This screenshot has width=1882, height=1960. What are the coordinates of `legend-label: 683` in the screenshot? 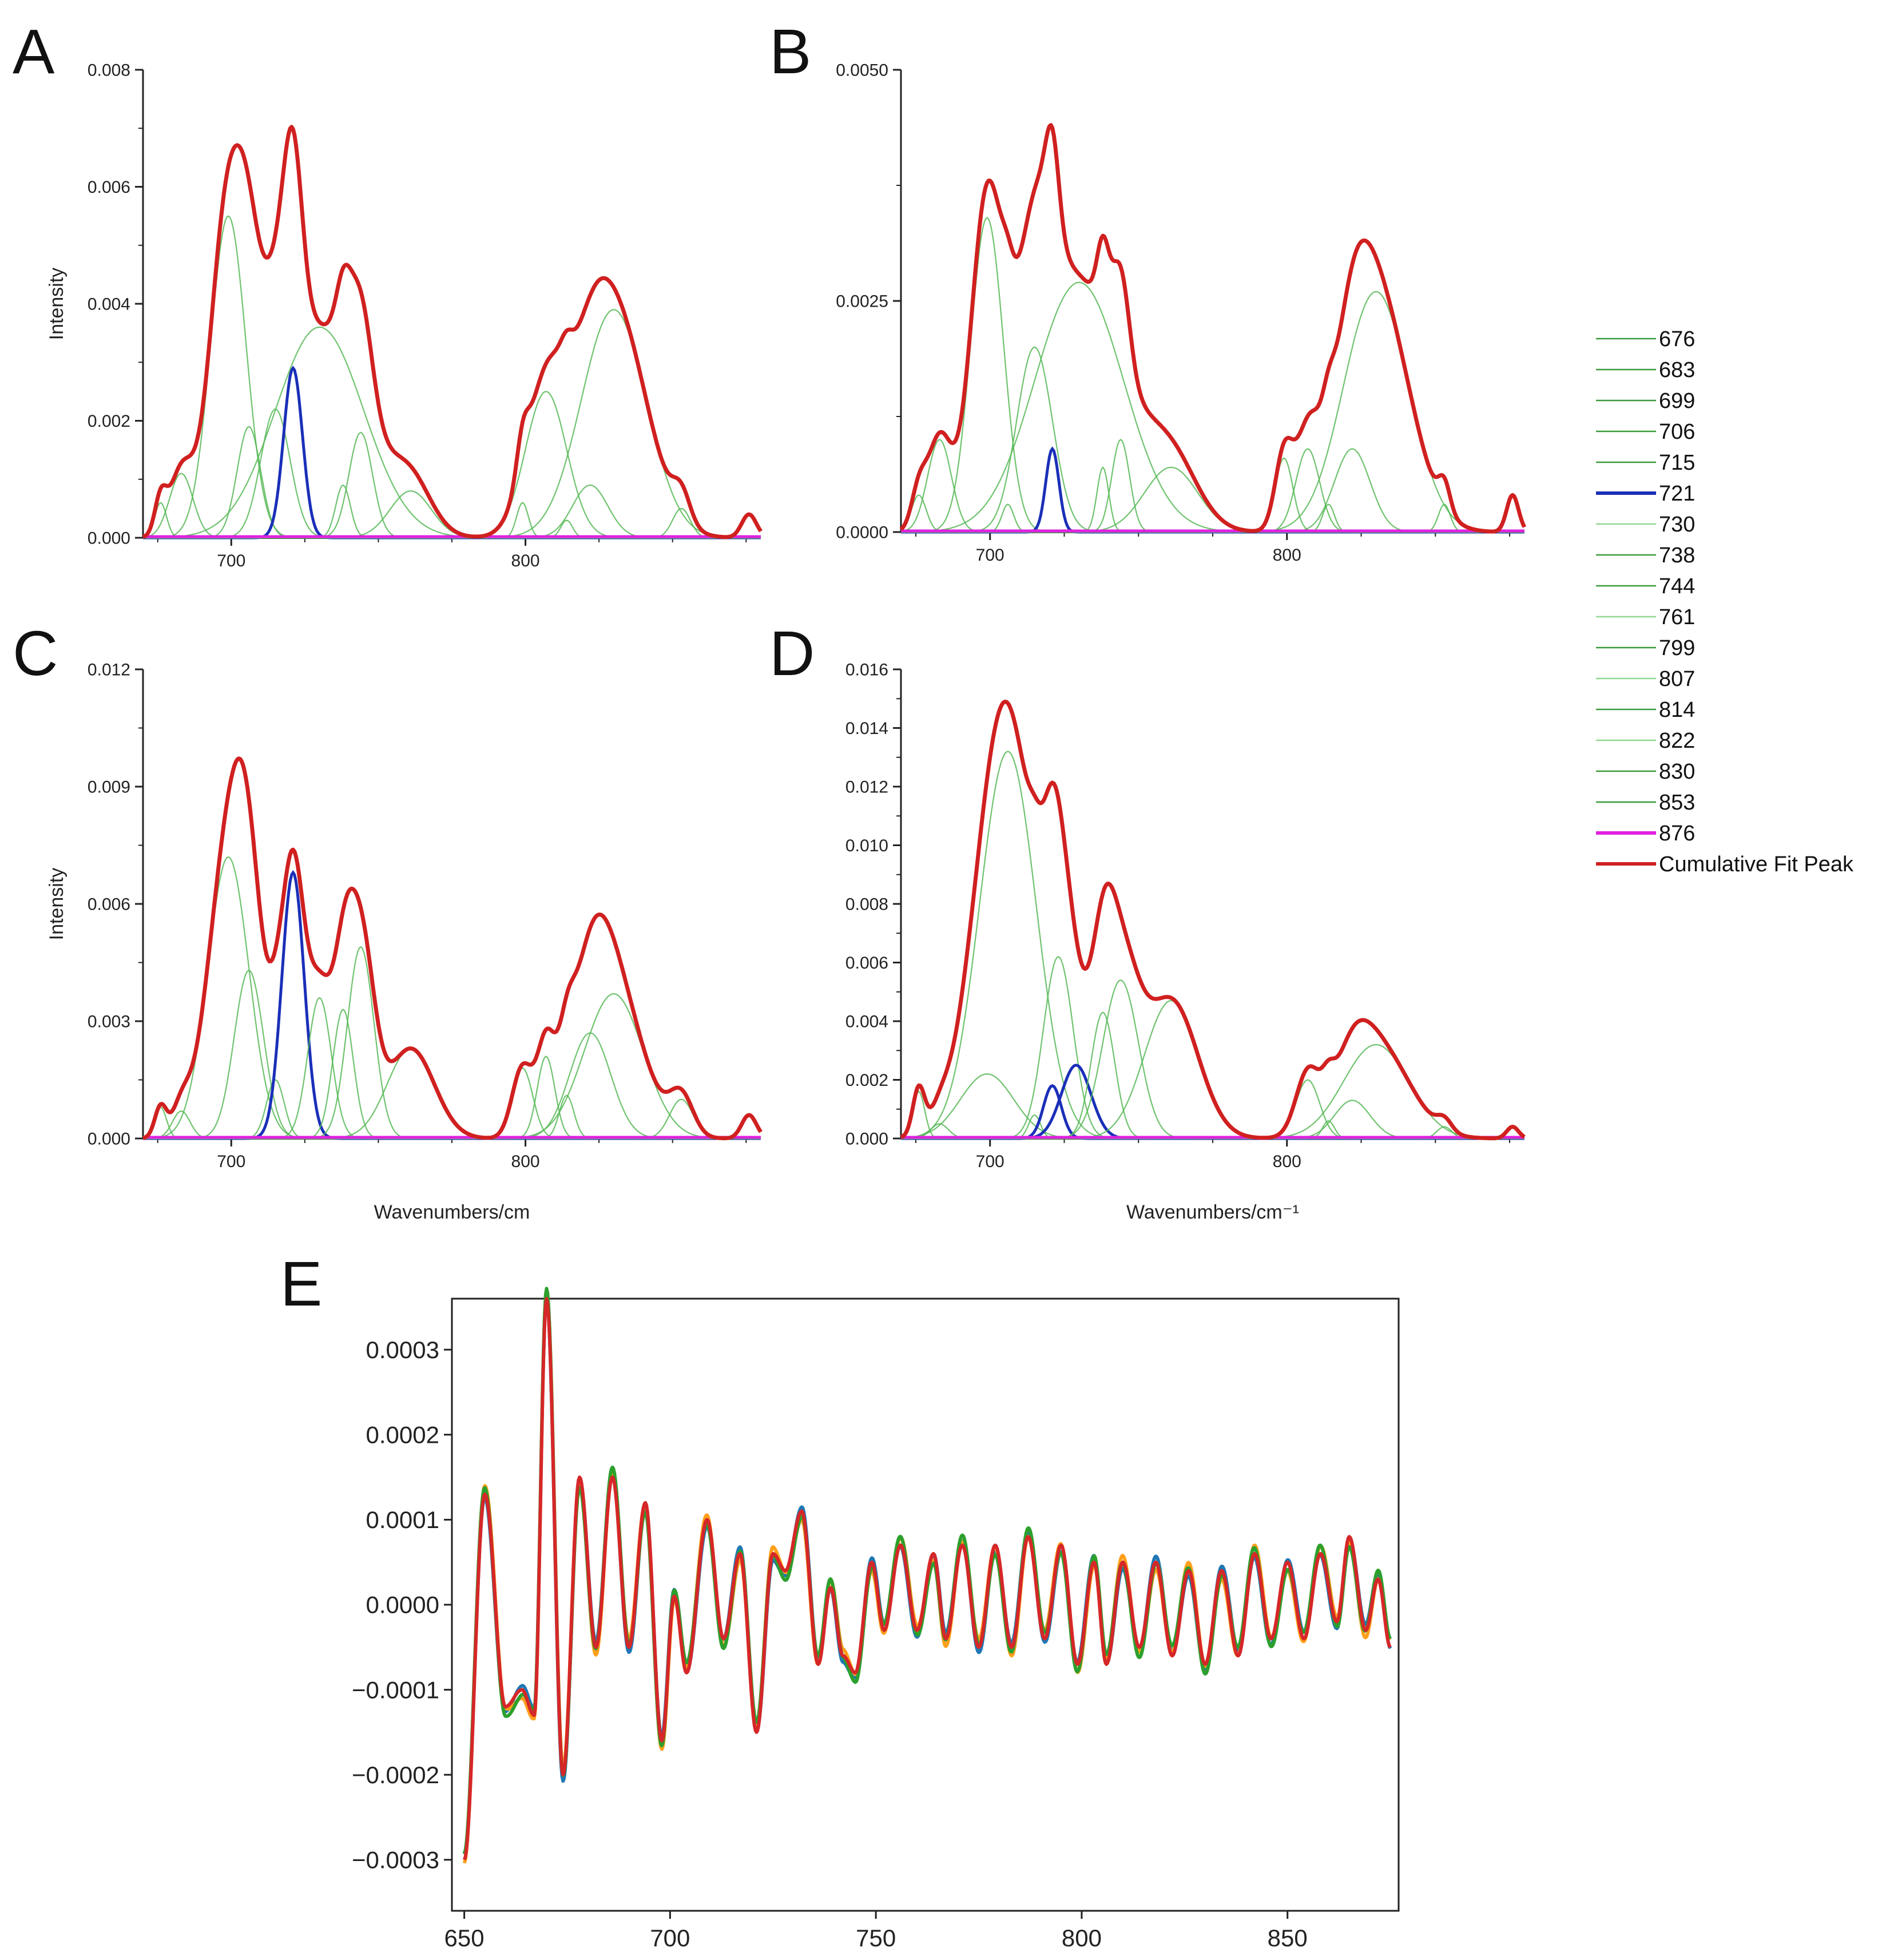 It's located at (1677, 370).